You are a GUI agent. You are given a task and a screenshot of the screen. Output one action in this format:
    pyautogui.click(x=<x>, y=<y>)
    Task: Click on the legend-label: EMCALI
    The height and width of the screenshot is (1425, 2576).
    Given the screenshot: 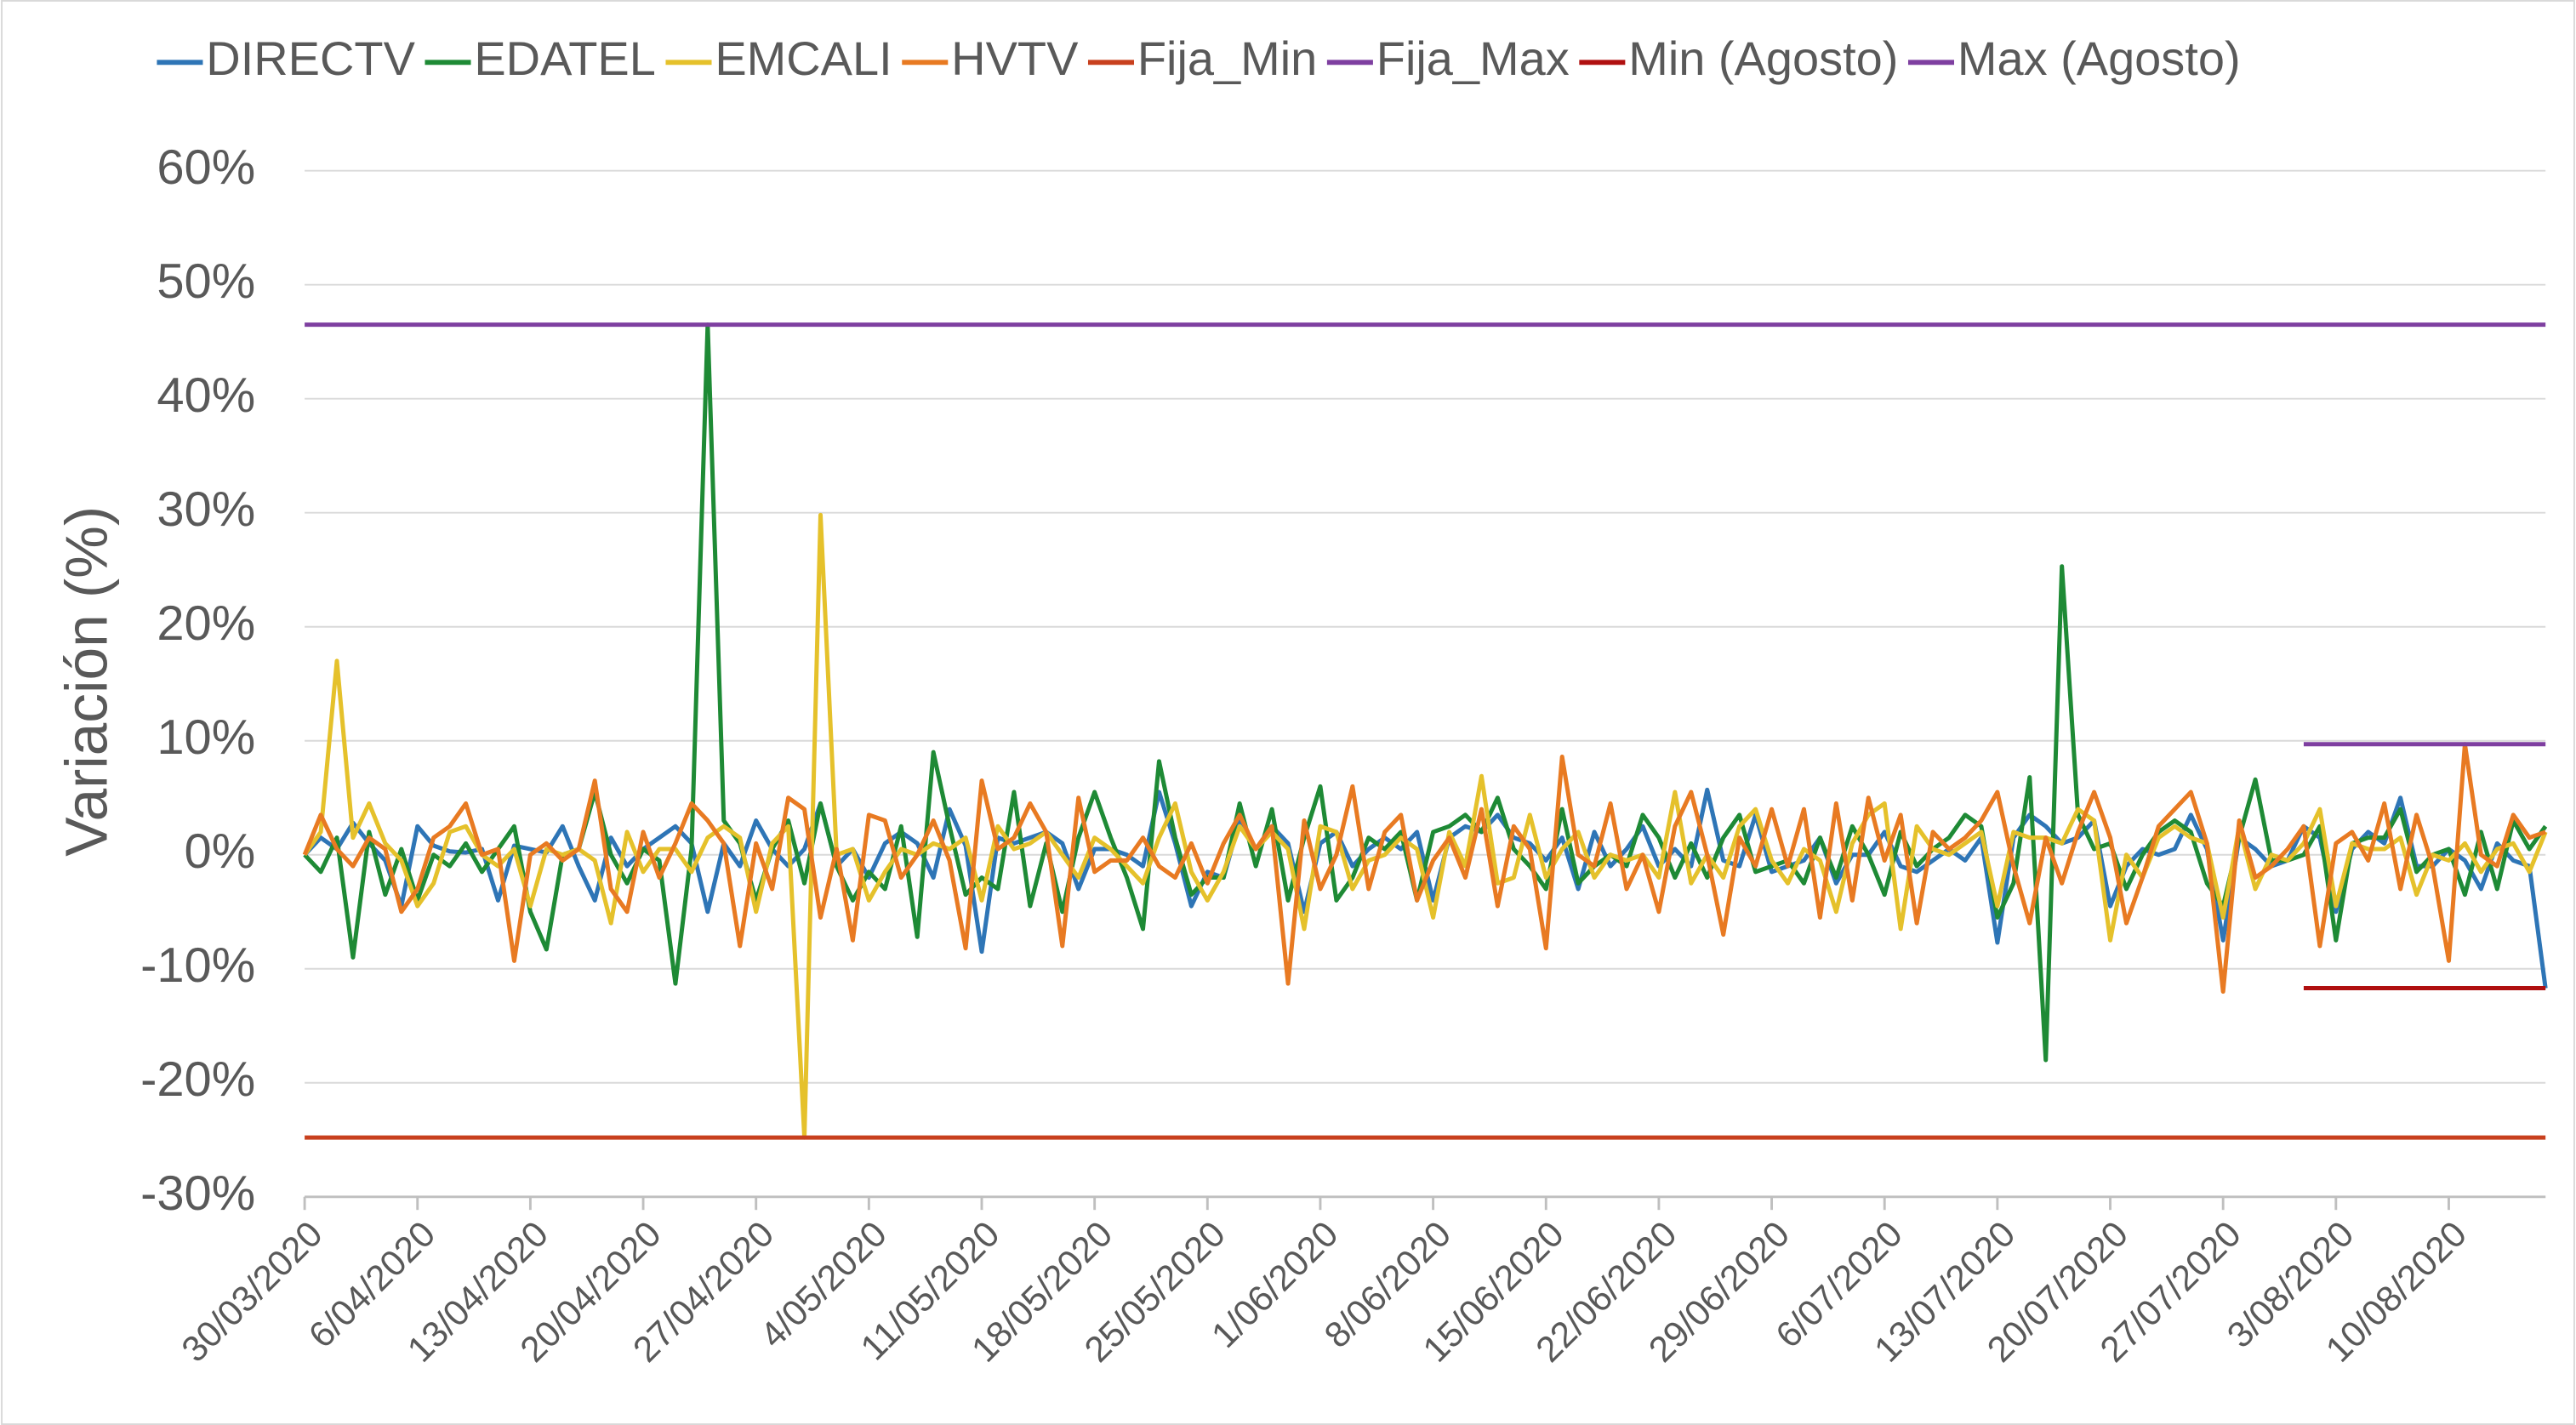 What is the action you would take?
    pyautogui.click(x=803, y=58)
    